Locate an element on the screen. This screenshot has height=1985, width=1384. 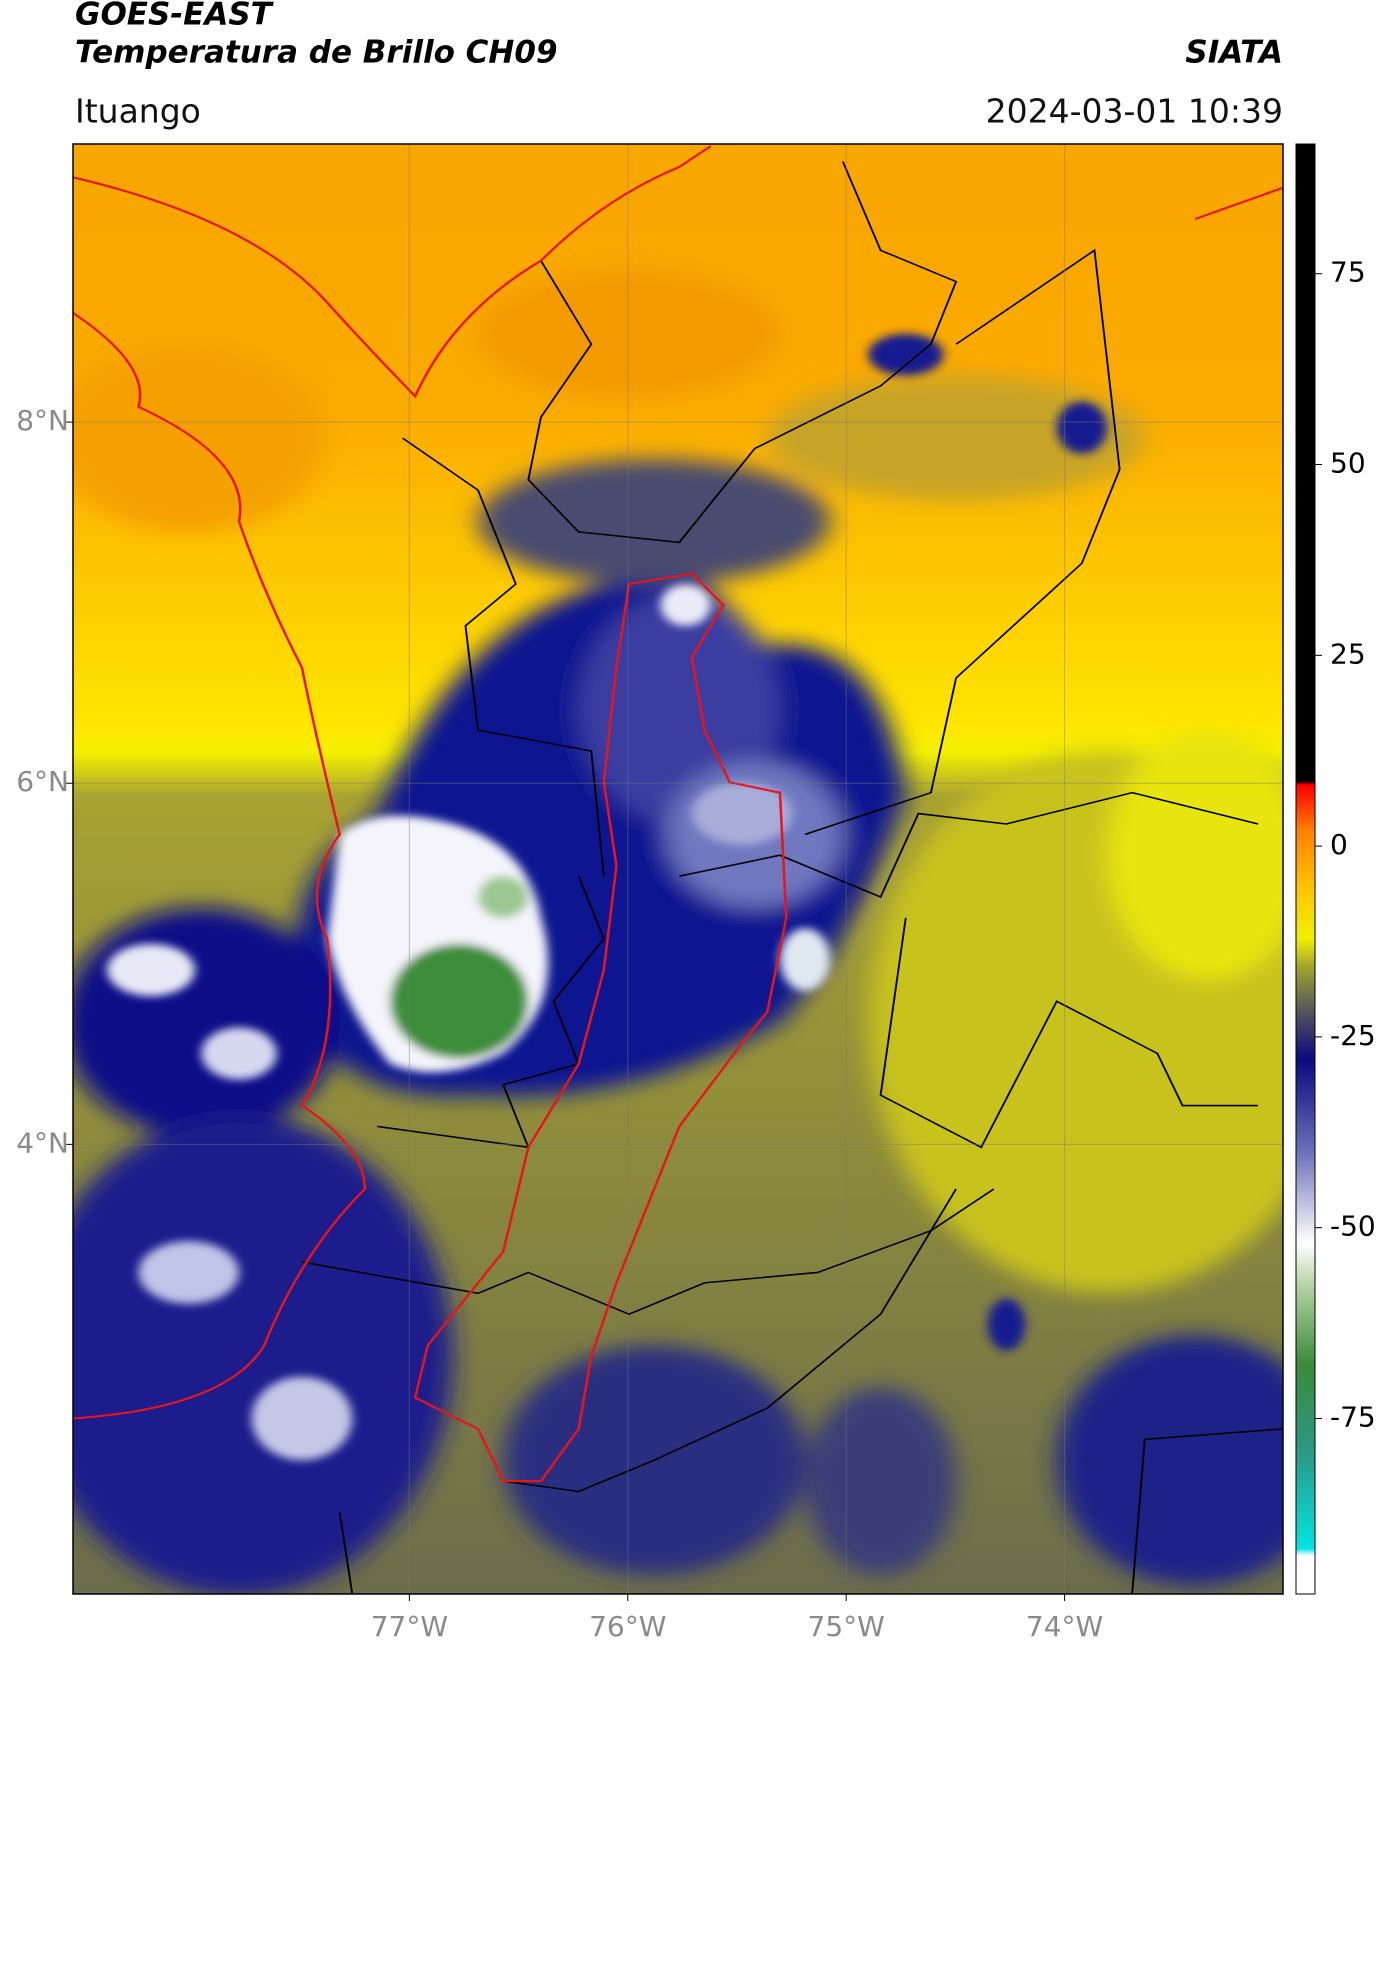
brand: SIATA is located at coordinates (1234, 53).